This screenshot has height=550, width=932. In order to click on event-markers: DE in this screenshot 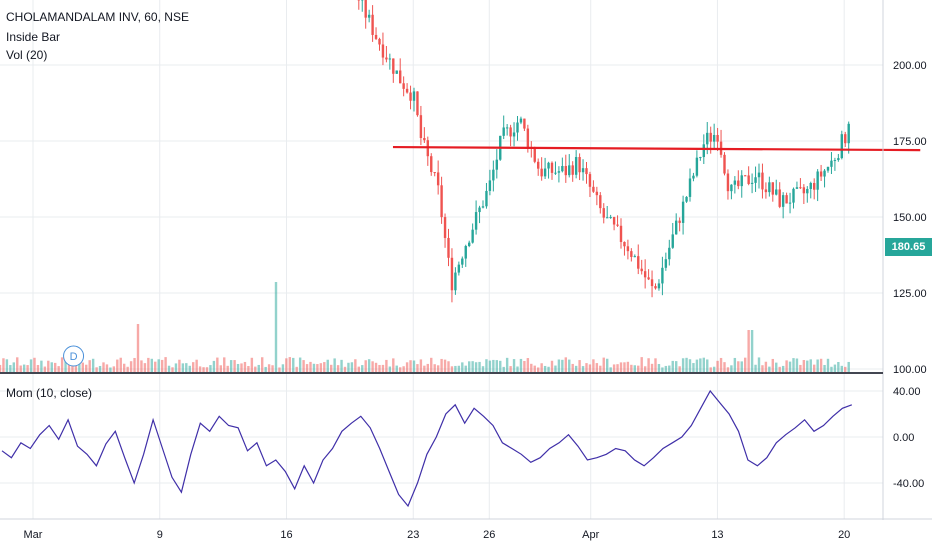, I will do `click(497, 356)`.